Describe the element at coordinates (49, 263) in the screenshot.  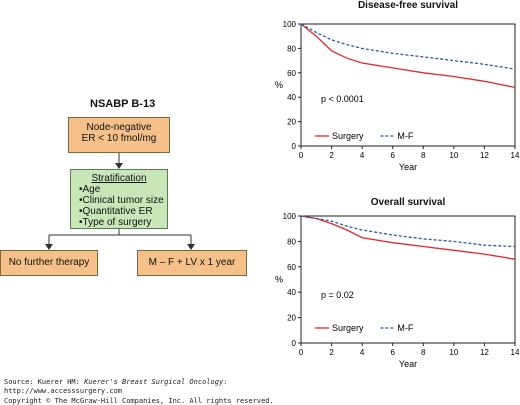
I see `arm-no-further-therapy: No further therapy` at that location.